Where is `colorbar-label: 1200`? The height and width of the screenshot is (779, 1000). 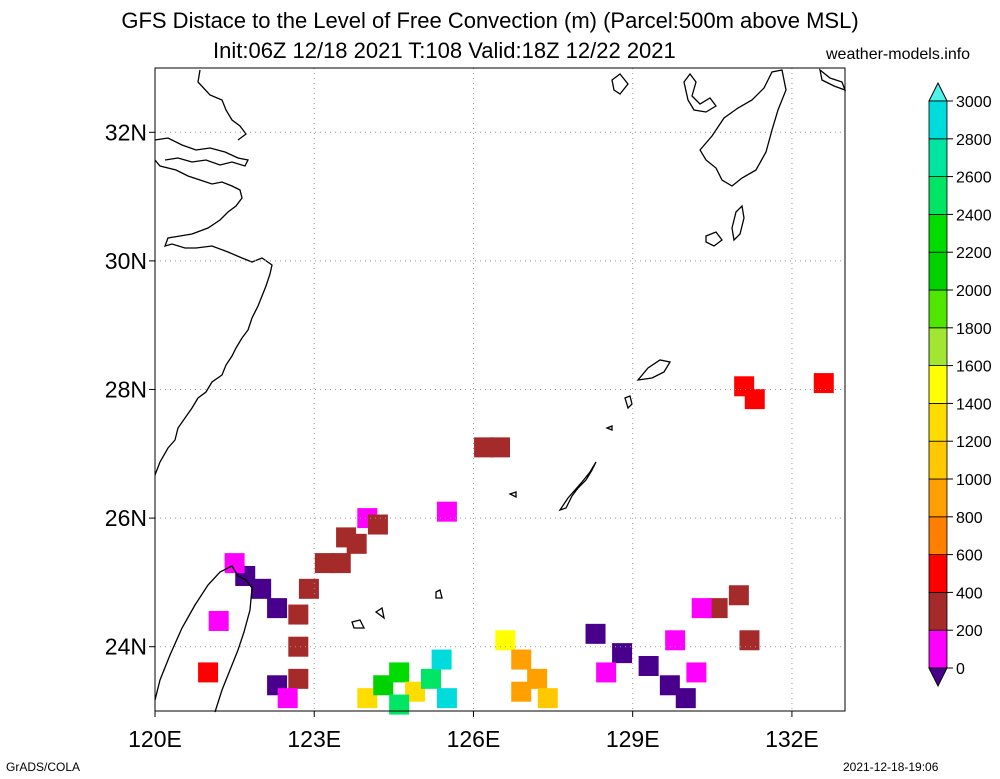
colorbar-label: 1200 is located at coordinates (974, 442).